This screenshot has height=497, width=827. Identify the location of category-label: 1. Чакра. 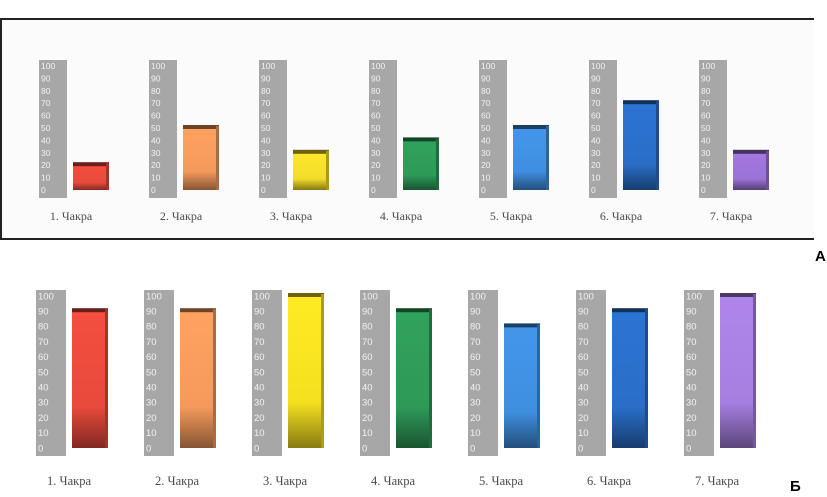
(71, 216).